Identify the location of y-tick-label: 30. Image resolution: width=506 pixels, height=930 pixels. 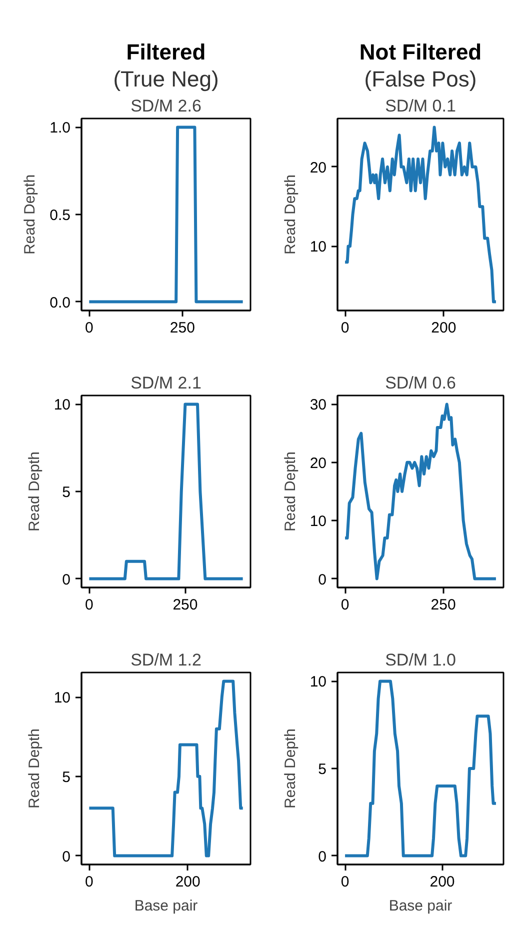
(318, 405).